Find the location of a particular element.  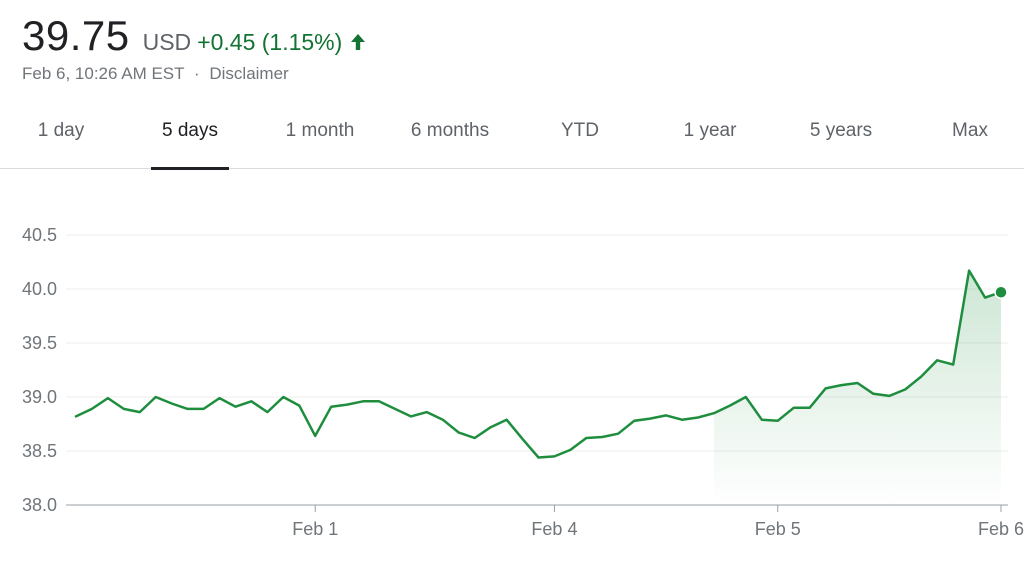

y-axis-labels: 38.0 38.5 39.0 39.5 40.0 40.5 is located at coordinates (39, 370).